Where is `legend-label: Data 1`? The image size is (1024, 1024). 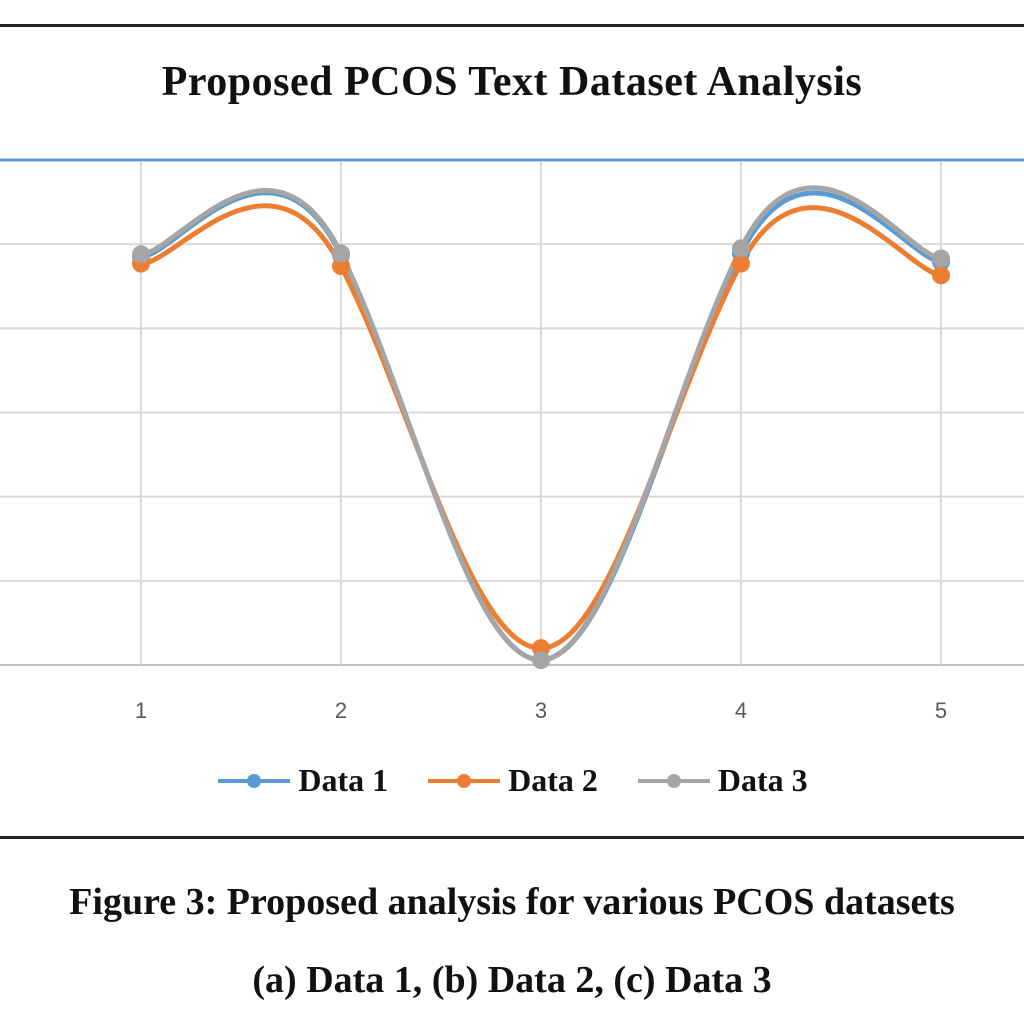
legend-label: Data 1 is located at coordinates (343, 780).